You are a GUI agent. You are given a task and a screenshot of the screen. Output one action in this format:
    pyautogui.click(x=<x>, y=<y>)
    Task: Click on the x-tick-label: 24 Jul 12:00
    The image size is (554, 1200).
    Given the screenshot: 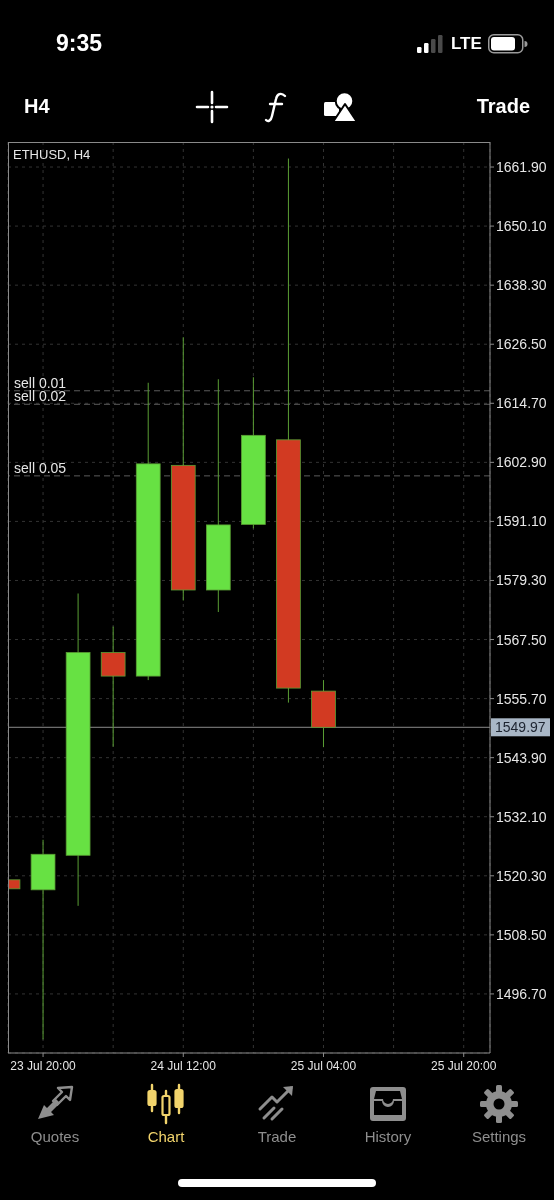 What is the action you would take?
    pyautogui.click(x=183, y=1066)
    